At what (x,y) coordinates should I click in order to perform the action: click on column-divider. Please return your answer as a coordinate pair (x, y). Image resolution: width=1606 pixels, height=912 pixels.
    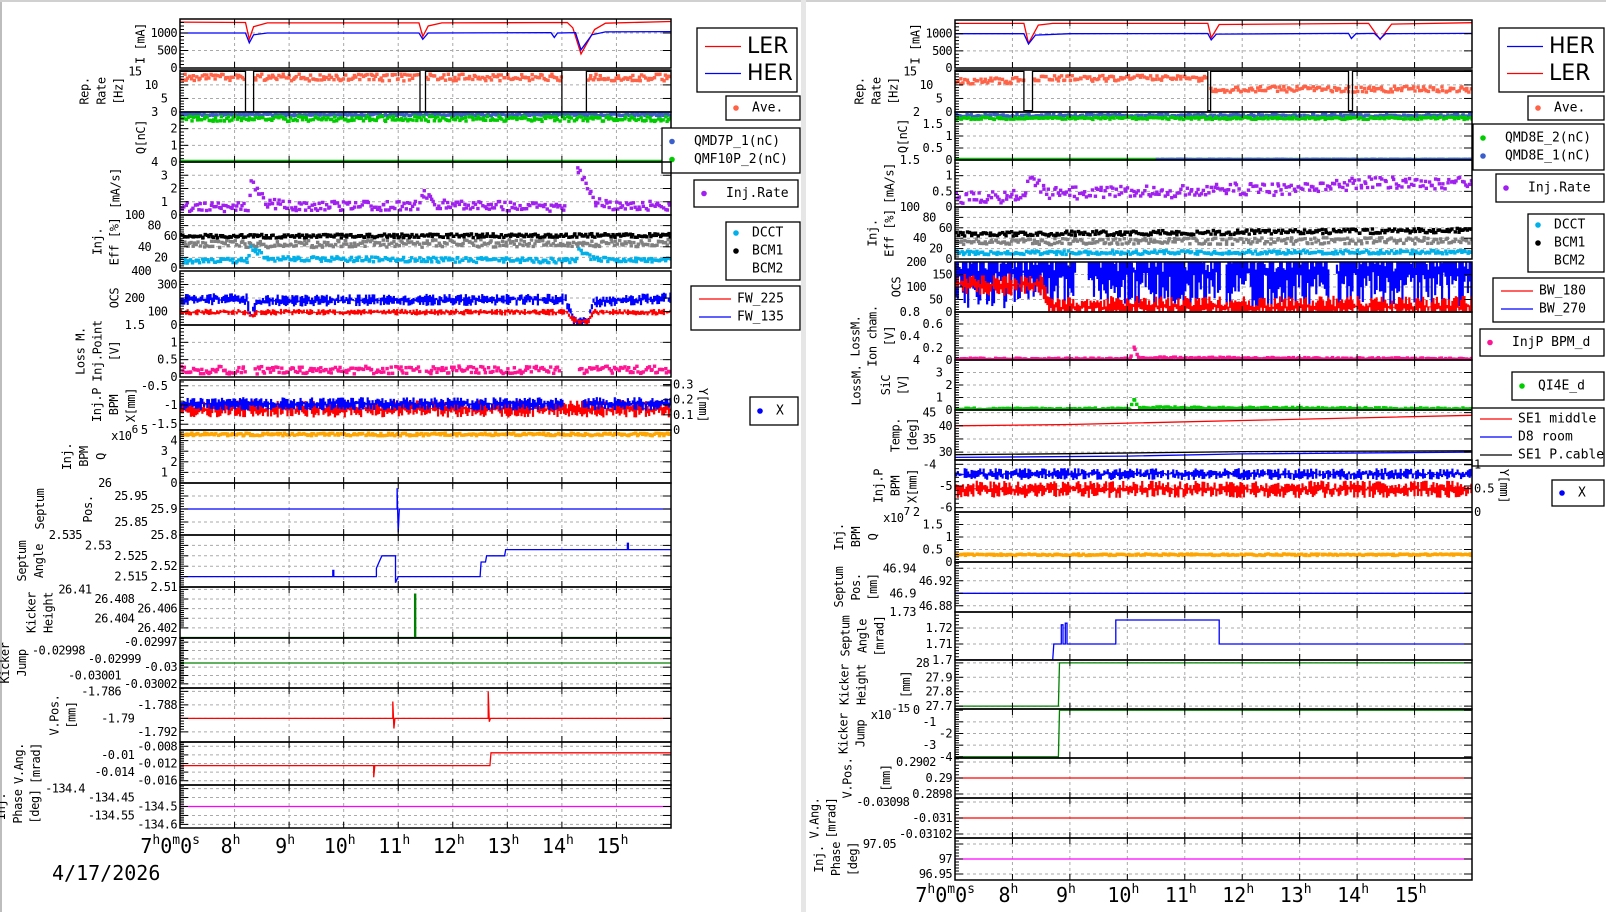
    Looking at the image, I should click on (803, 456).